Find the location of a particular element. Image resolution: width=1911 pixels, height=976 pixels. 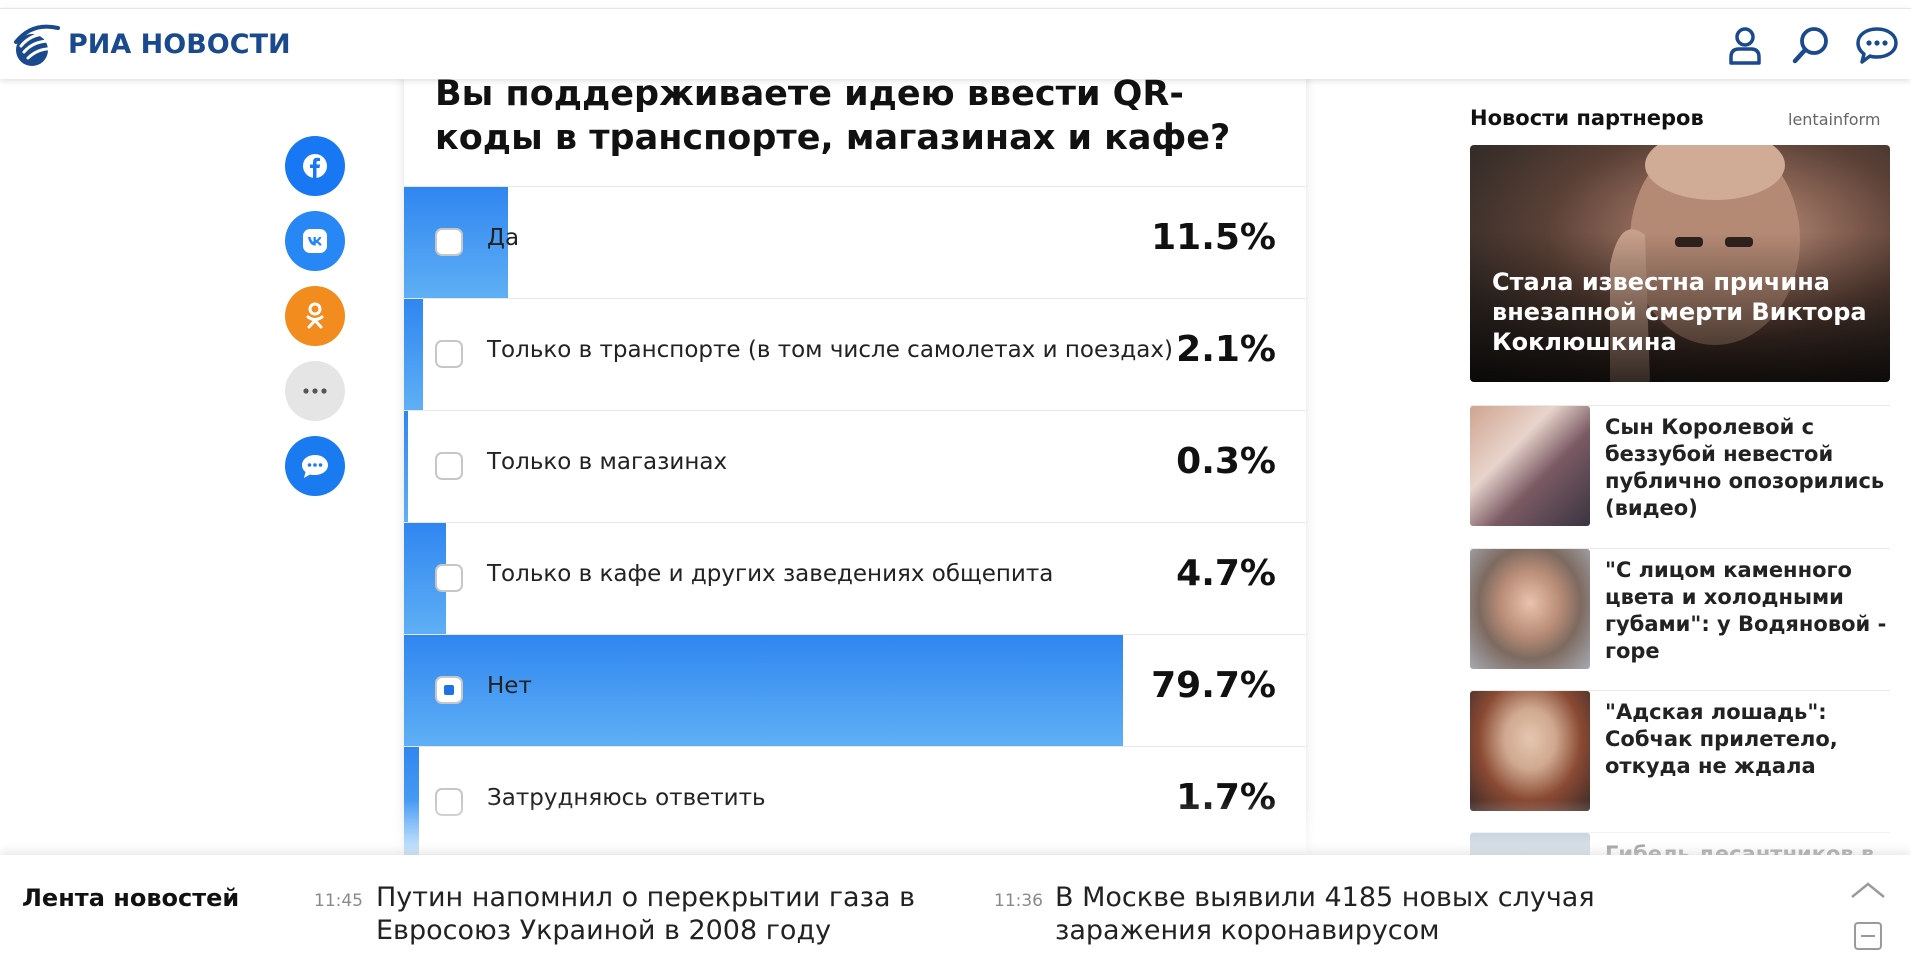

comments-icon is located at coordinates (315, 466).